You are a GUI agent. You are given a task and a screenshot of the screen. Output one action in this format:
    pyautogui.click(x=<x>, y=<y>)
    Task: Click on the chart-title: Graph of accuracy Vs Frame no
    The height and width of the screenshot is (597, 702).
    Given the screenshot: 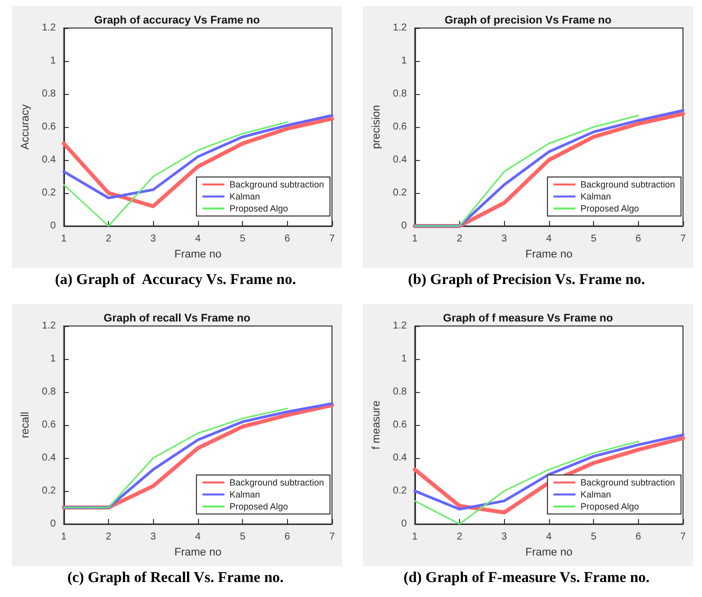 What is the action you would take?
    pyautogui.click(x=177, y=20)
    